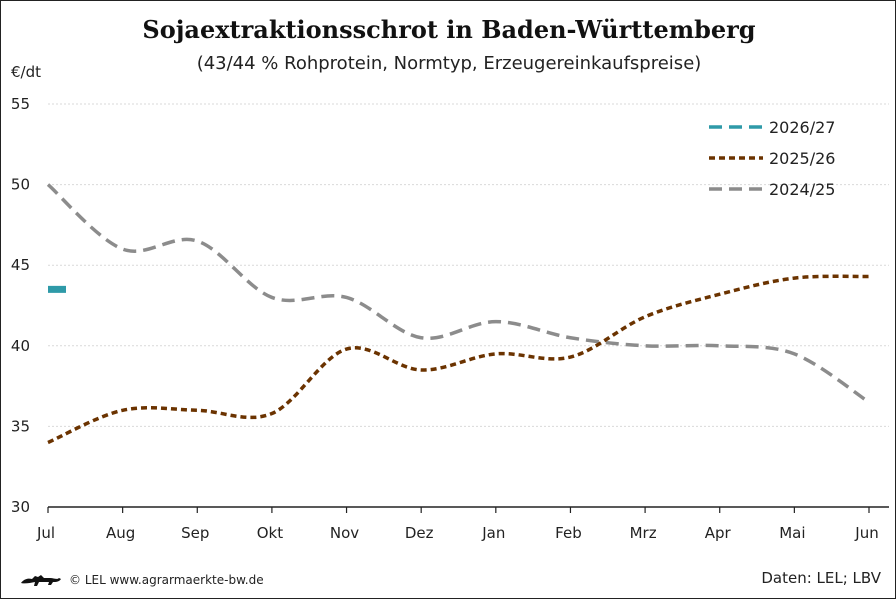 The width and height of the screenshot is (896, 600). I want to click on legend-label: 2026/27, so click(802, 127).